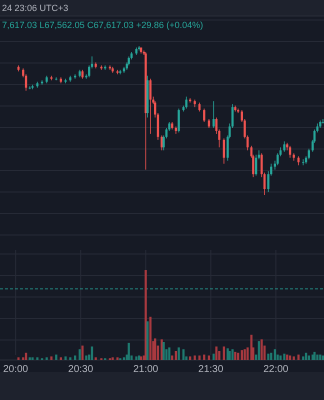 The height and width of the screenshot is (400, 324). What do you see at coordinates (276, 369) in the screenshot?
I see `x-tick-label: 22:00` at bounding box center [276, 369].